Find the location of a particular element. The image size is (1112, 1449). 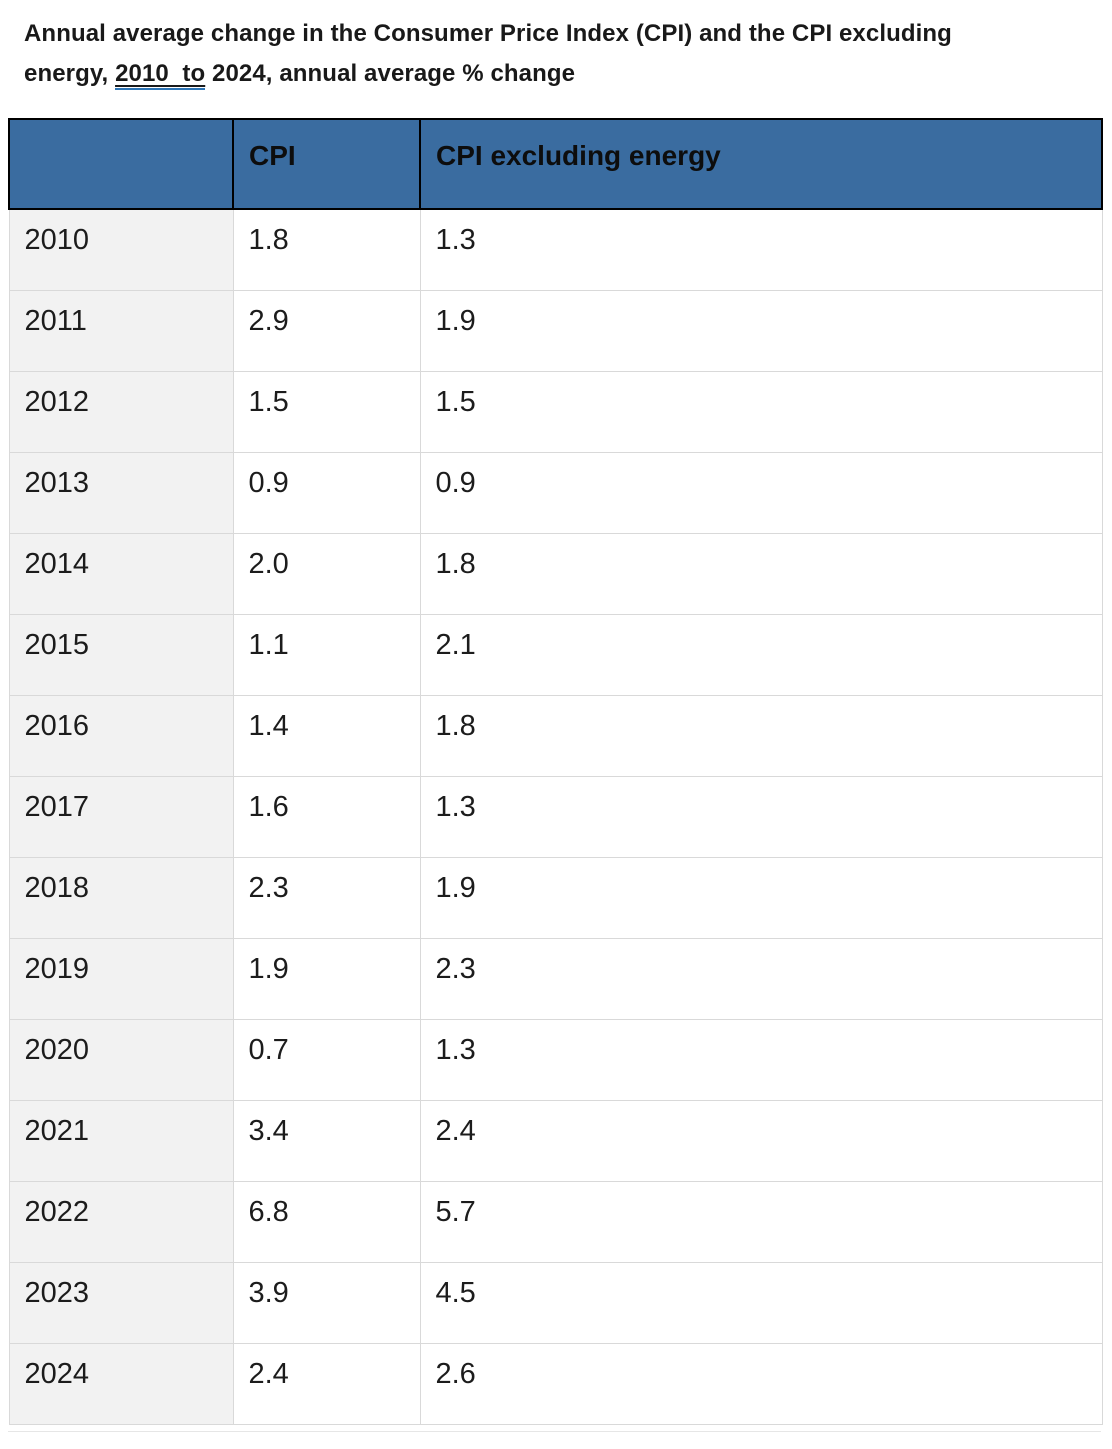

table-row: 2012 1.5 1.5 is located at coordinates (555, 411).